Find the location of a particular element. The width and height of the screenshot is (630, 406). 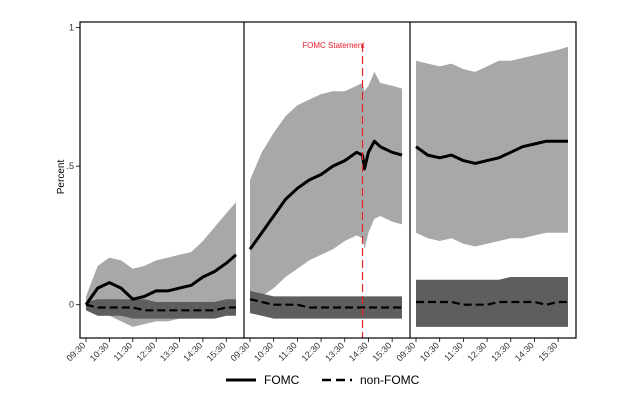

y-axis-title: Percent is located at coordinates (61, 177).